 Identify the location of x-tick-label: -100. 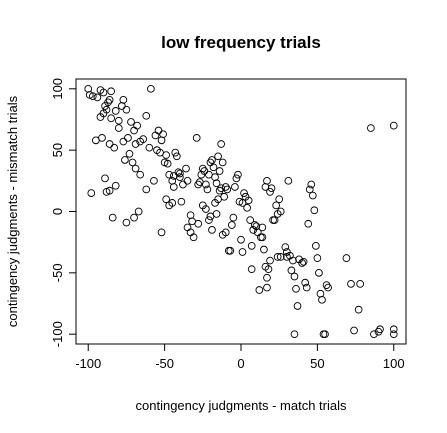
(88, 363).